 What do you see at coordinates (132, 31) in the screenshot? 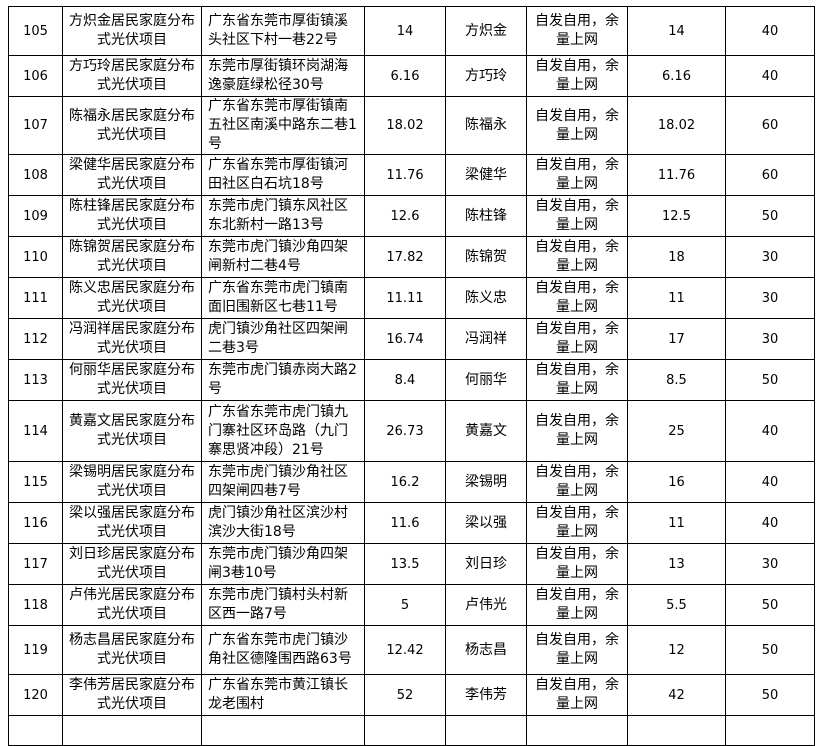
I see `project-name: 方炽金居民家庭分布式光伏项目` at bounding box center [132, 31].